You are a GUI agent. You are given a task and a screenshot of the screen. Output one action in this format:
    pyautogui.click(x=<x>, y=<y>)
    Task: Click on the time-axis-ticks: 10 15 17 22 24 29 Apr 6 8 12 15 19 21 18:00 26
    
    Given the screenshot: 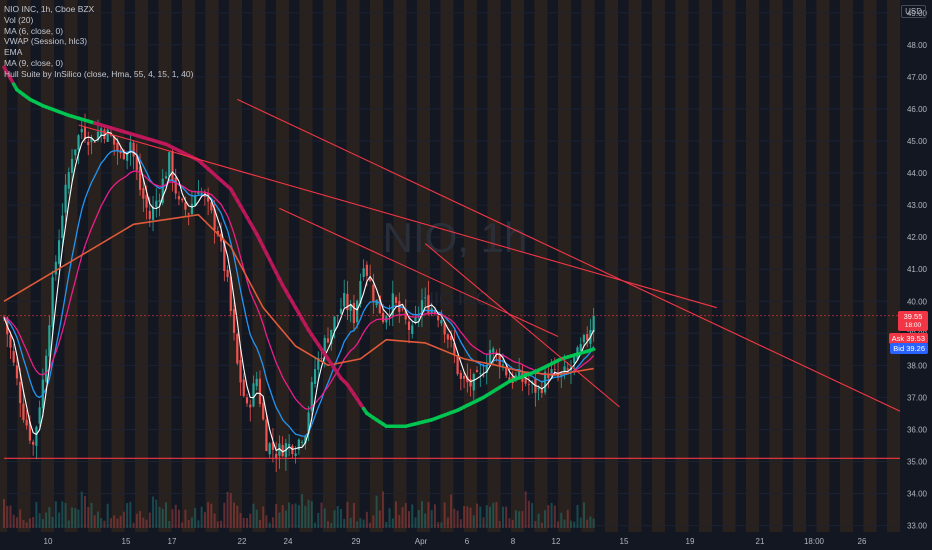 What is the action you would take?
    pyautogui.click(x=455, y=541)
    